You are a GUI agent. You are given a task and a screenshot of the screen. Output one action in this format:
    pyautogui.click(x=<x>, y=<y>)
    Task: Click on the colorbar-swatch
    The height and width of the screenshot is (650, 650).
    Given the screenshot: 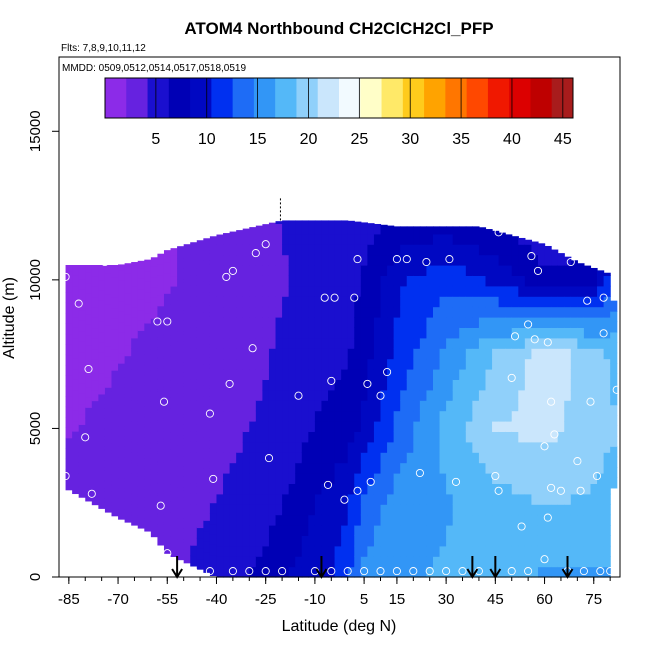 What is the action you would take?
    pyautogui.click(x=477, y=98)
    